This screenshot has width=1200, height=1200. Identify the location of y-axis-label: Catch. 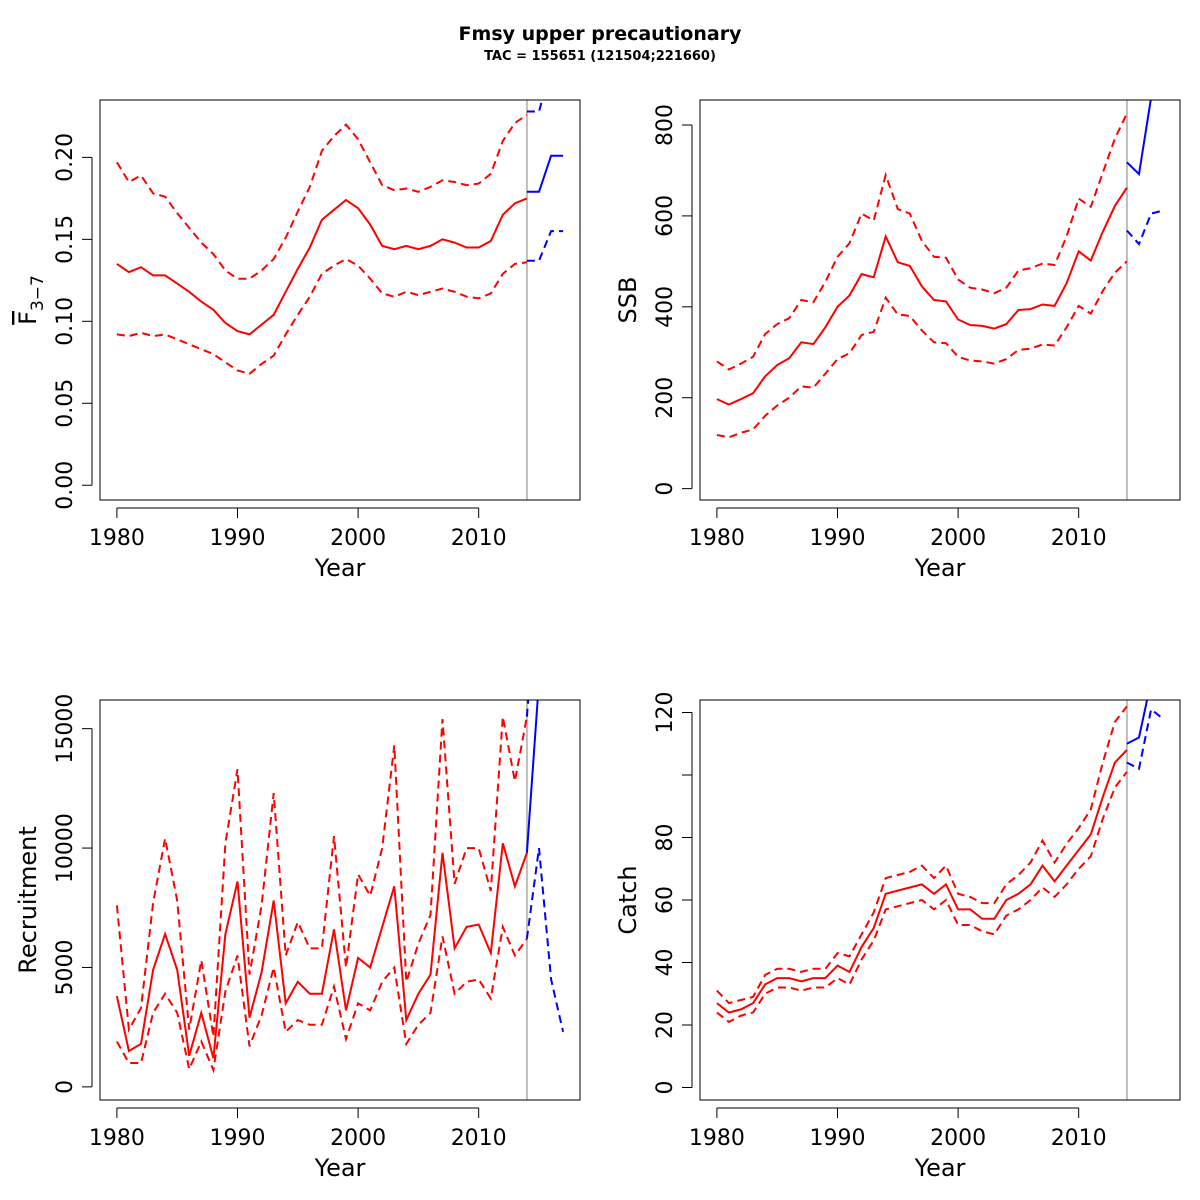
(628, 899).